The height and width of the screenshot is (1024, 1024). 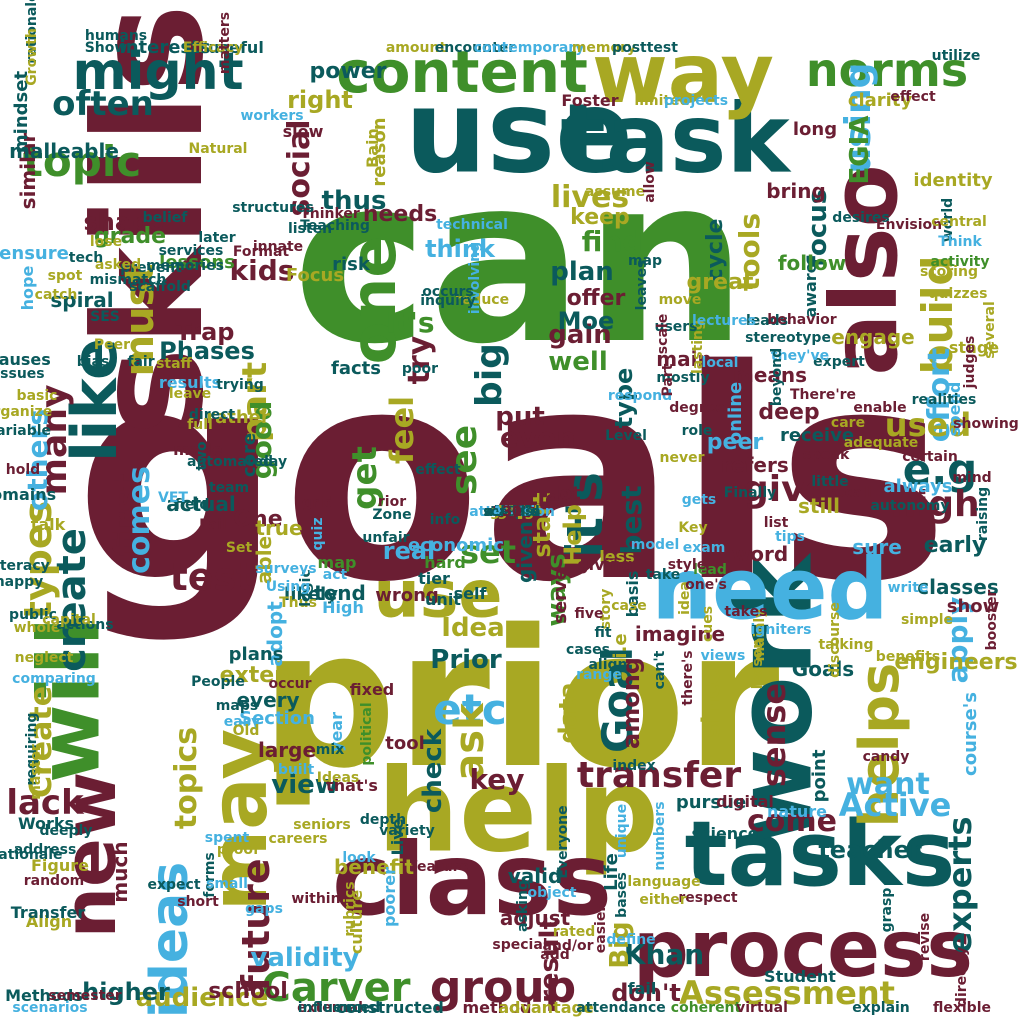 I want to click on word-maps: maps, so click(x=237, y=706).